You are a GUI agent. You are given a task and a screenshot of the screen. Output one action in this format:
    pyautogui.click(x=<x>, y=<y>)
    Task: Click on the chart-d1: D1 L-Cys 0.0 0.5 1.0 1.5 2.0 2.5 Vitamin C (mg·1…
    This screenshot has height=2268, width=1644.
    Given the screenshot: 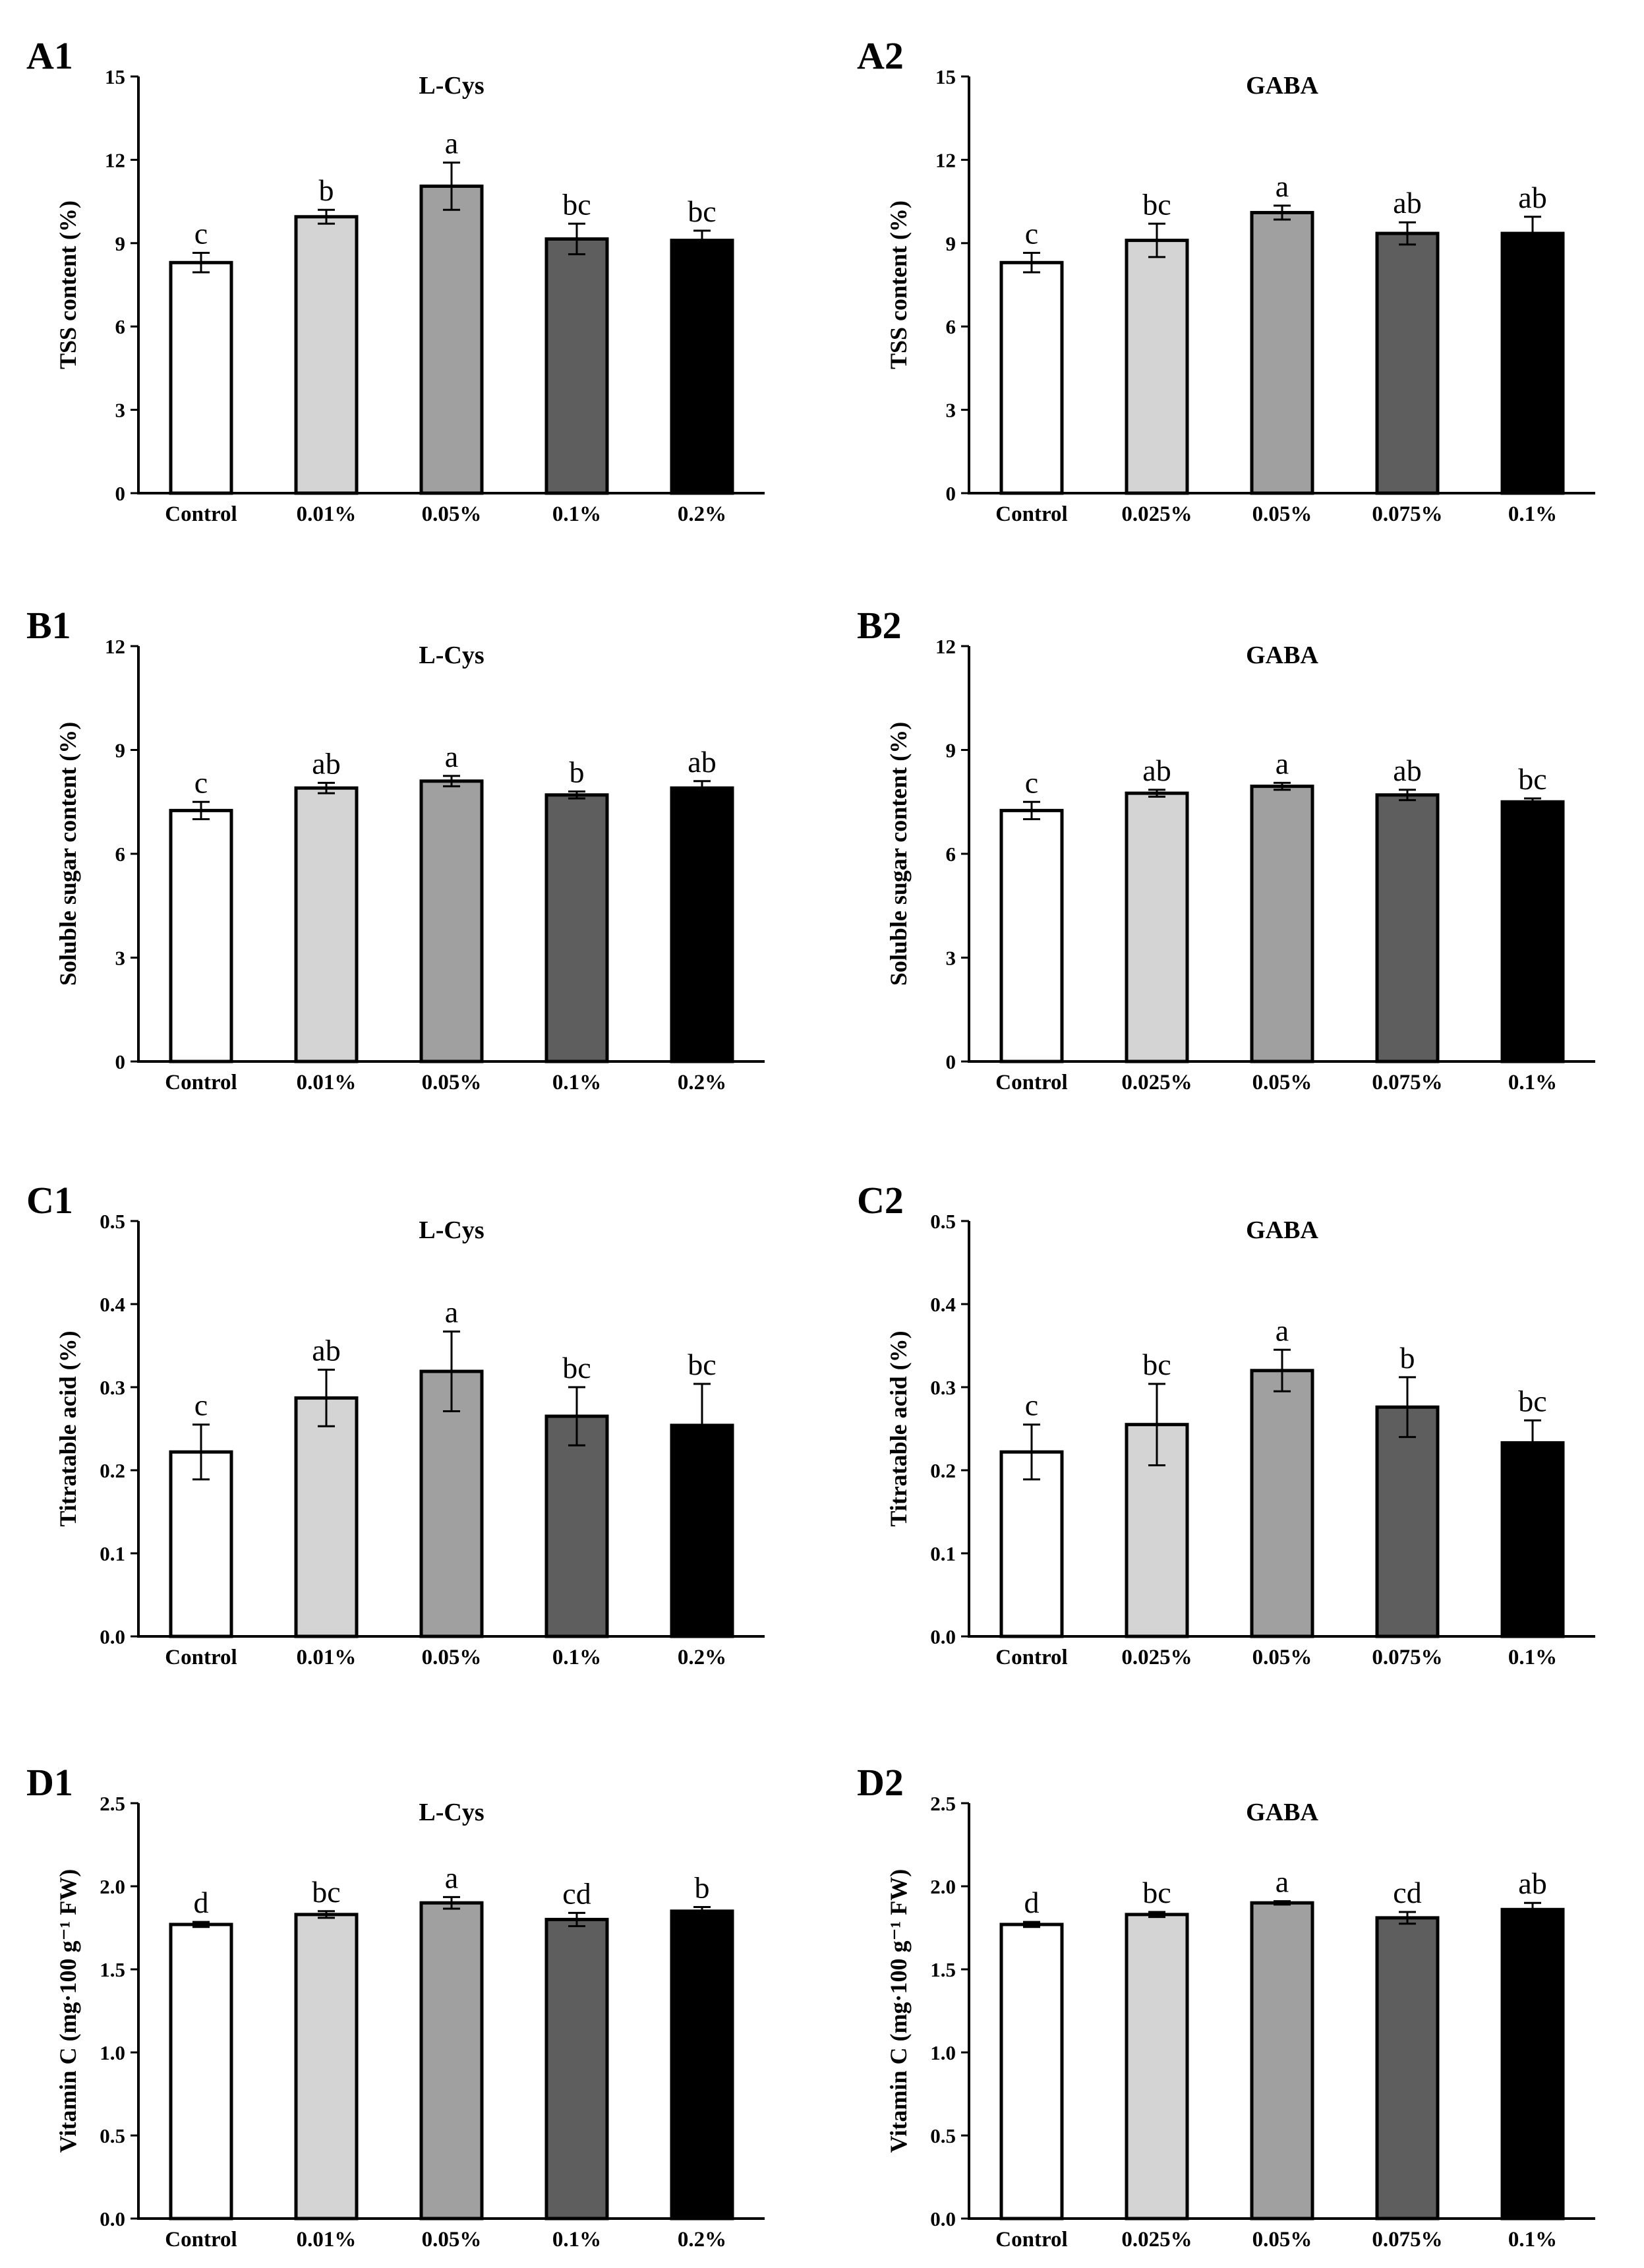 What is the action you would take?
    pyautogui.click(x=395, y=2006)
    